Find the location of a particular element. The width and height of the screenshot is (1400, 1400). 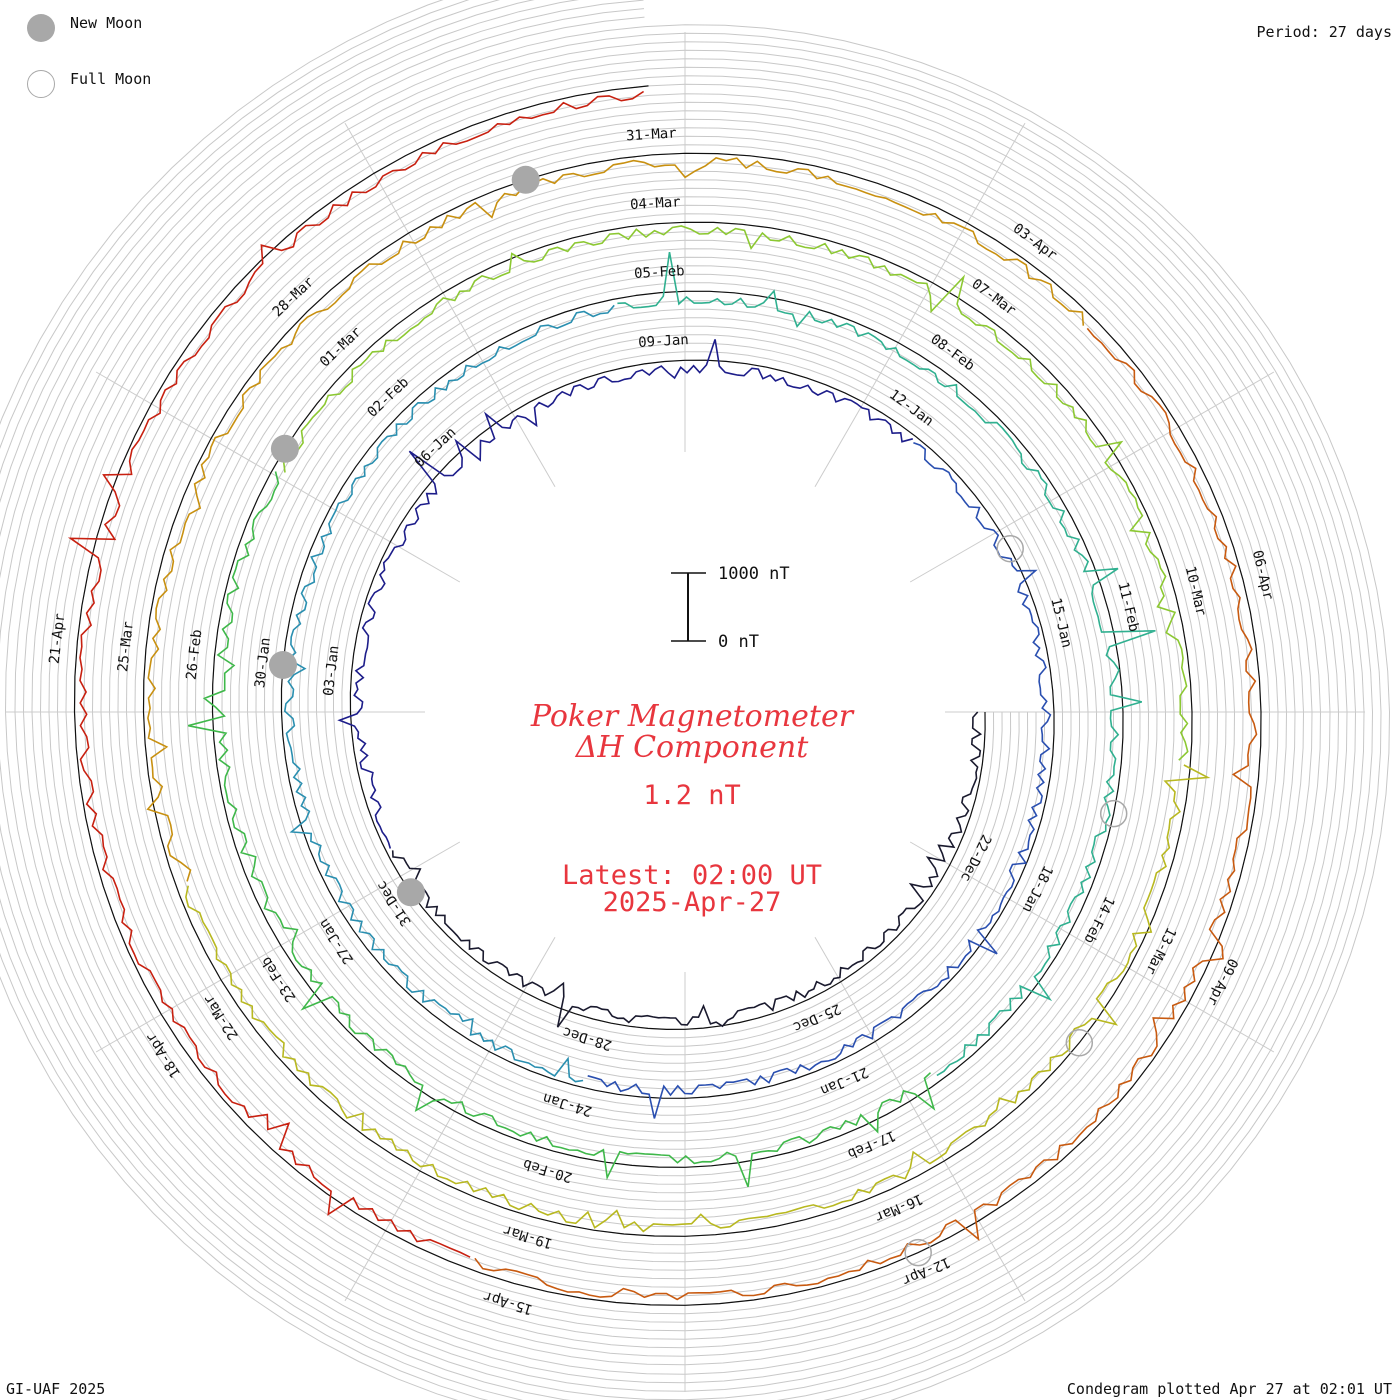

new-moon-legend-icon is located at coordinates (41, 28).